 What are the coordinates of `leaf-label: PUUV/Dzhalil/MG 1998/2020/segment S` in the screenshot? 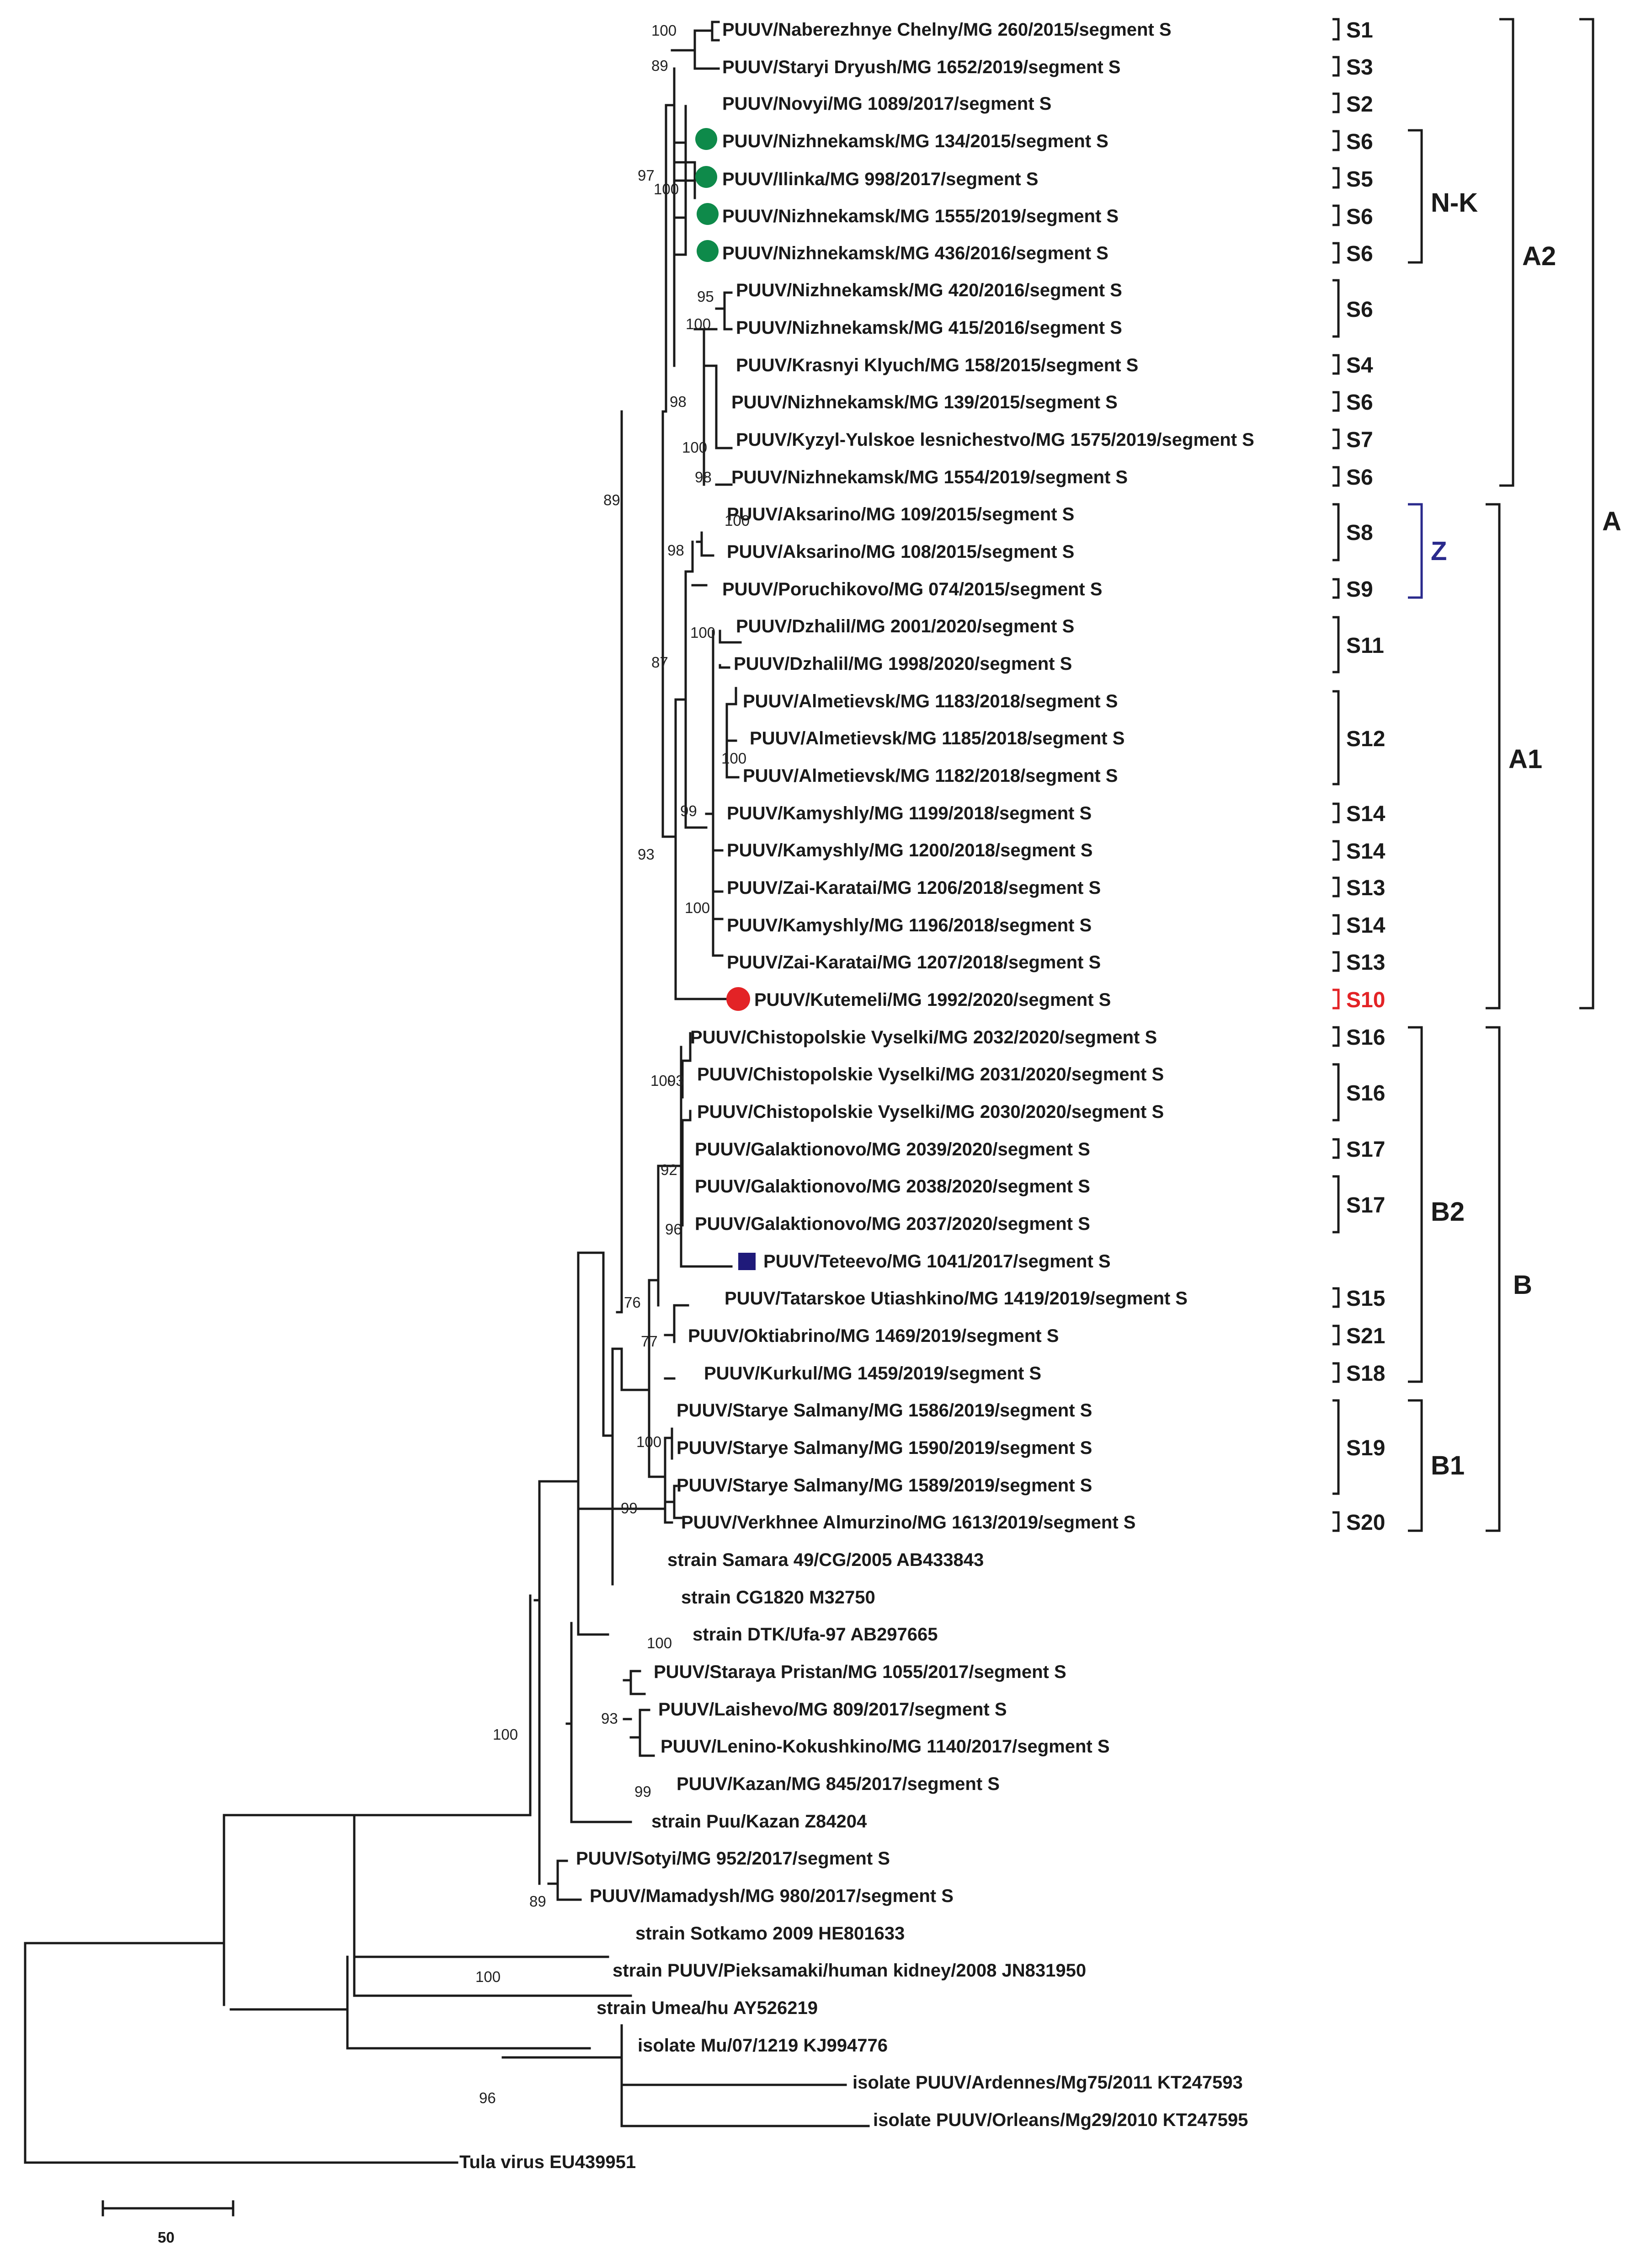 It's located at (903, 664).